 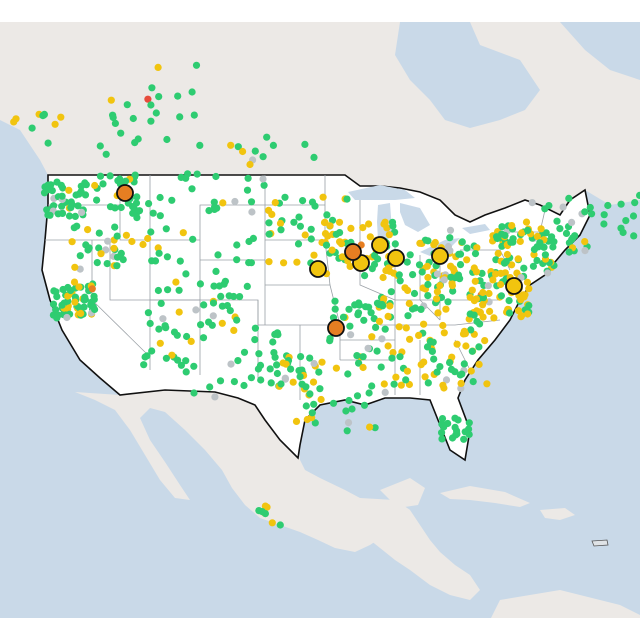 I want to click on highlighted-station-marker, so click(x=318, y=269).